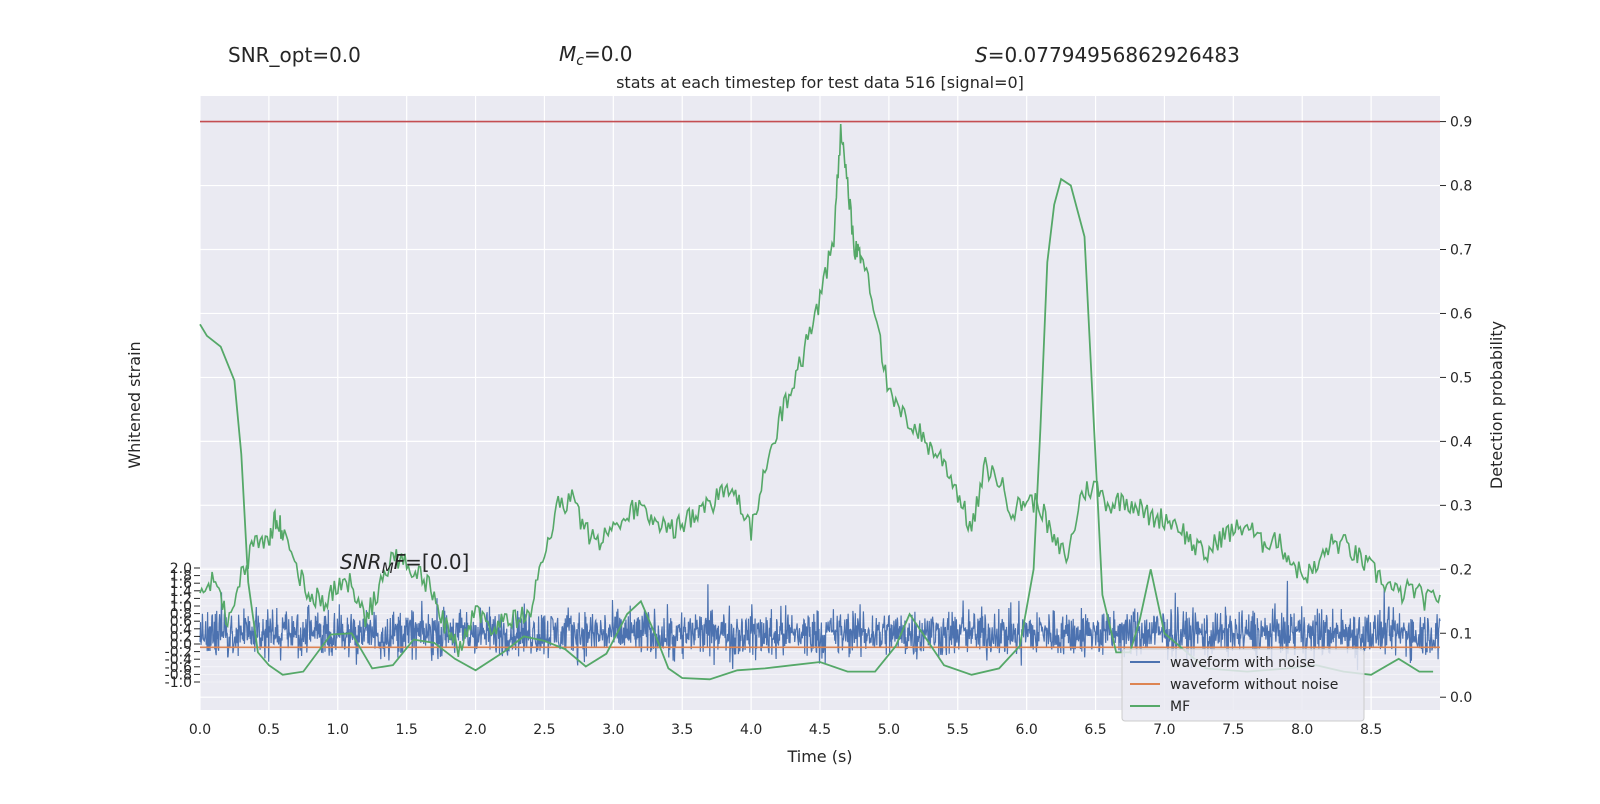 This screenshot has height=804, width=1600. What do you see at coordinates (181, 592) in the screenshot?
I see `left-tick-label-3: 1.4` at bounding box center [181, 592].